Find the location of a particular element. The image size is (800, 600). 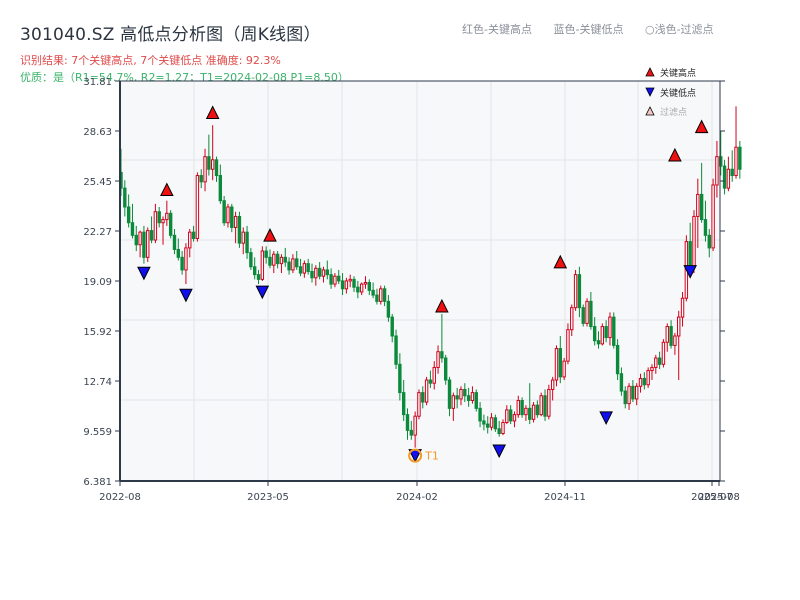

x-tick-label: 2025-07 is located at coordinates (712, 497).